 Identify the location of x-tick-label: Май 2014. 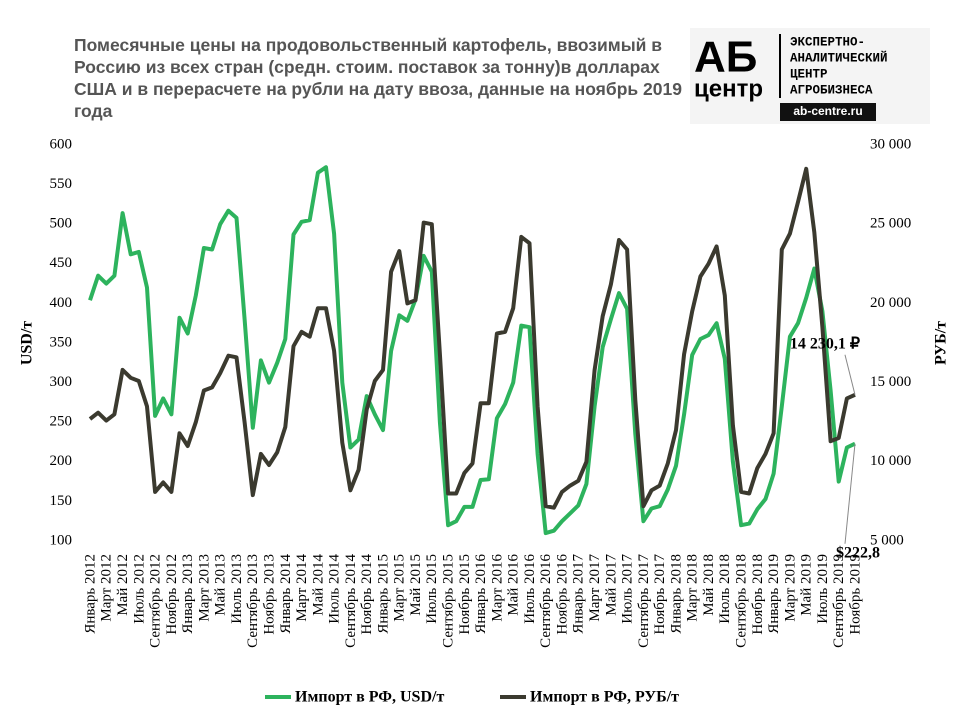
(318, 585).